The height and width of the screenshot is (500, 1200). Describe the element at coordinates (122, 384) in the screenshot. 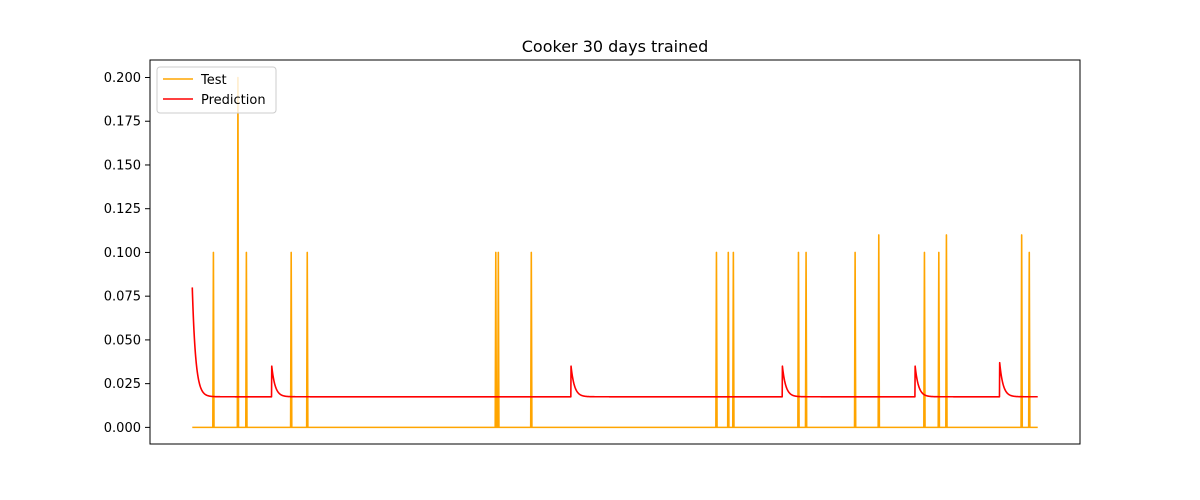

I see `y-tick-label: 0.025` at that location.